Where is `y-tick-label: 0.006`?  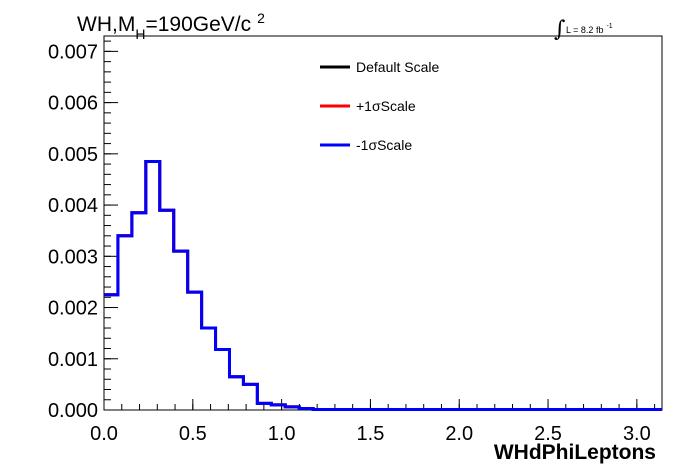
y-tick-label: 0.006 is located at coordinates (73, 104).